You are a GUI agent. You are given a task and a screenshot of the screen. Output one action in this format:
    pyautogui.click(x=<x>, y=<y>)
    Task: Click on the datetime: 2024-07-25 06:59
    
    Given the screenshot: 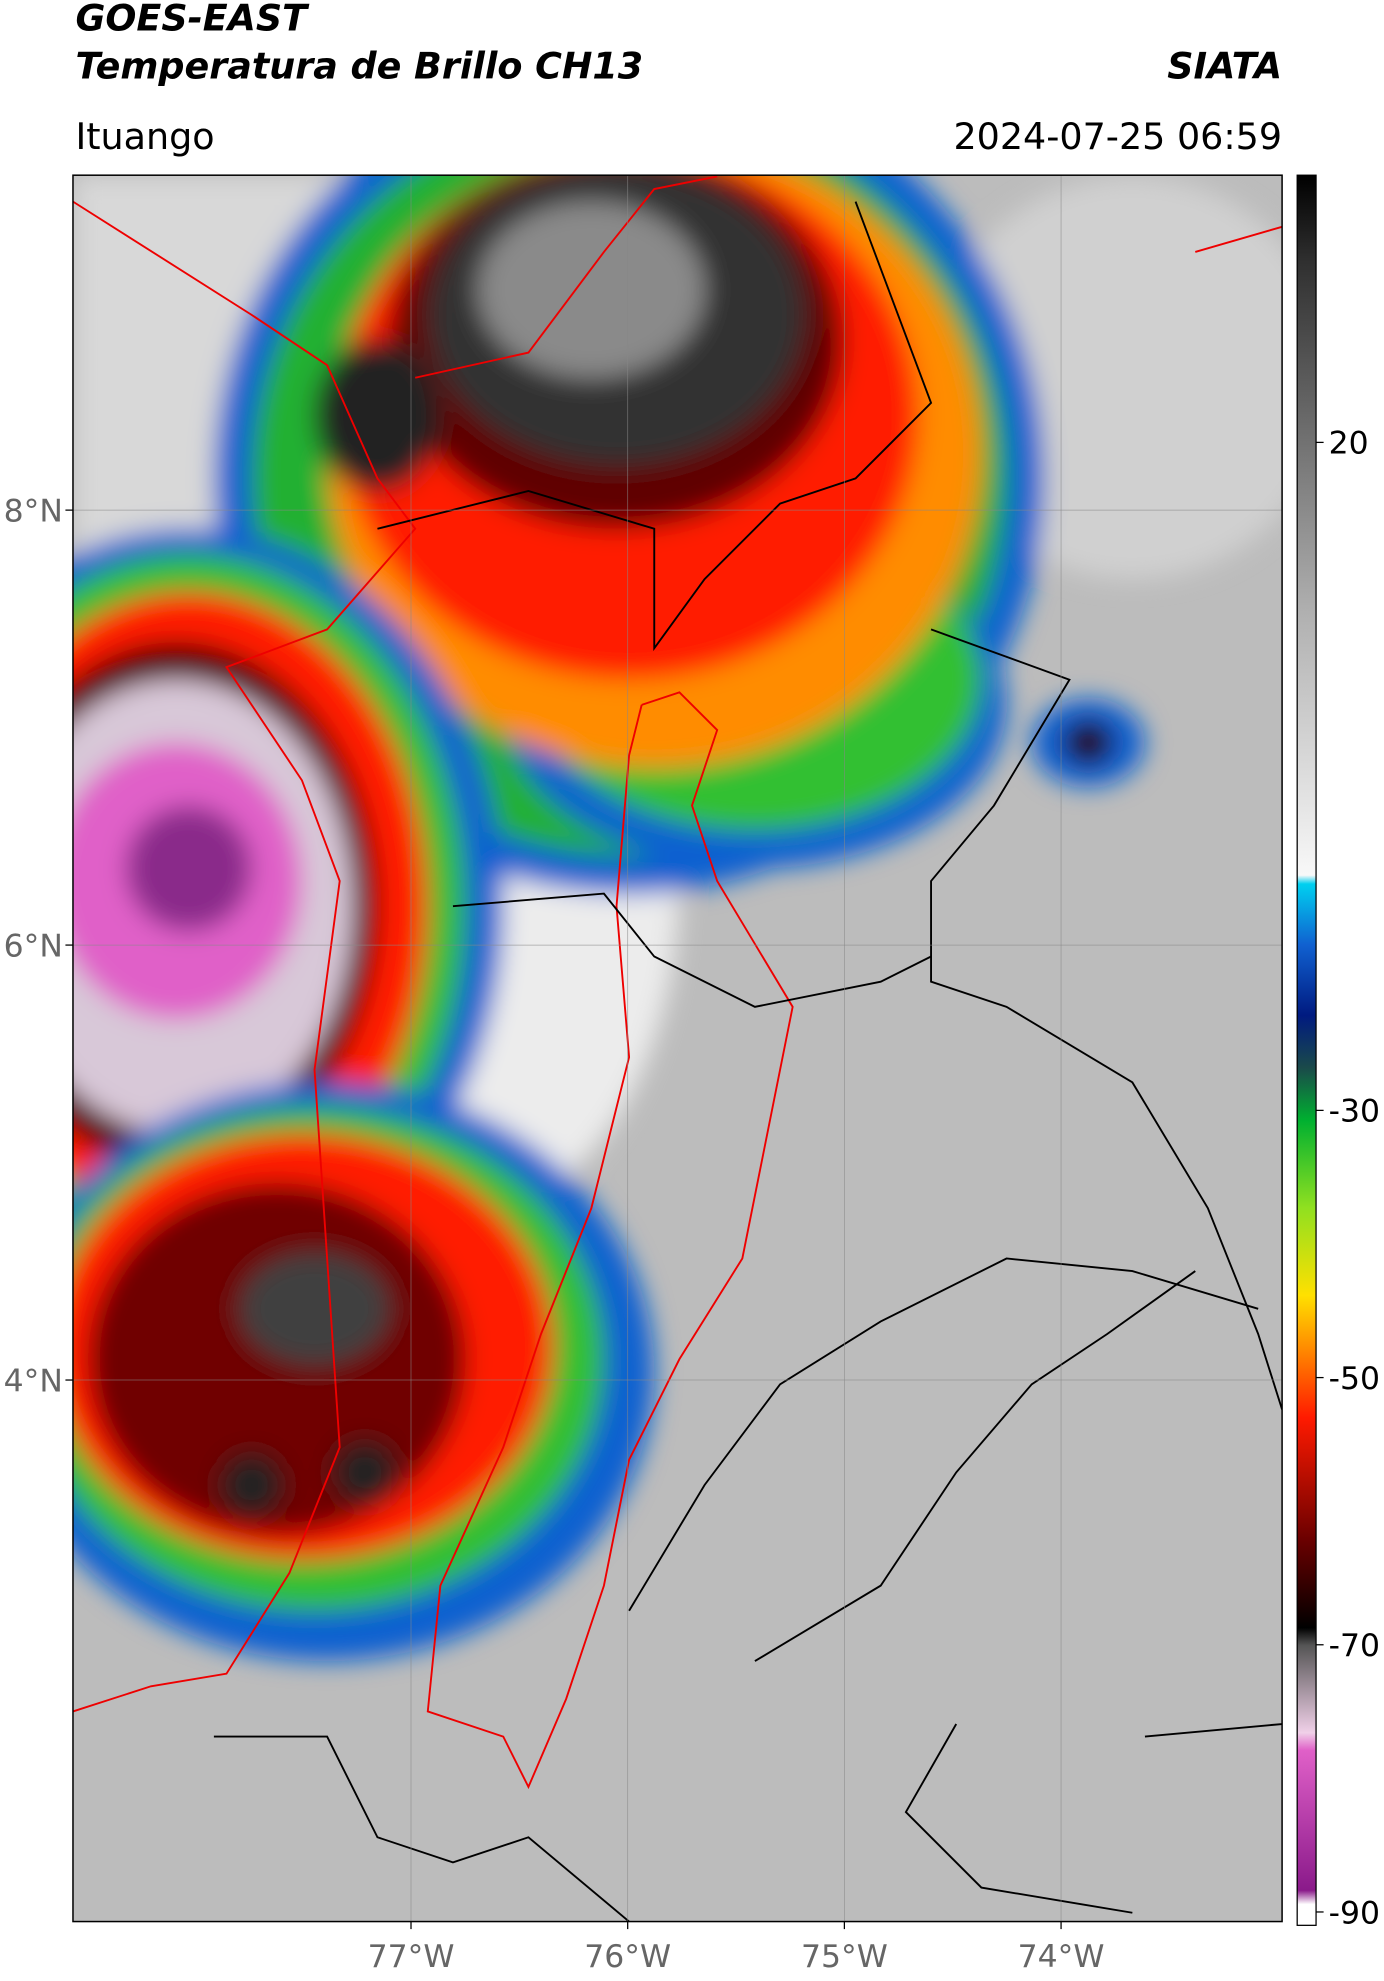 What is the action you would take?
    pyautogui.click(x=1117, y=136)
    